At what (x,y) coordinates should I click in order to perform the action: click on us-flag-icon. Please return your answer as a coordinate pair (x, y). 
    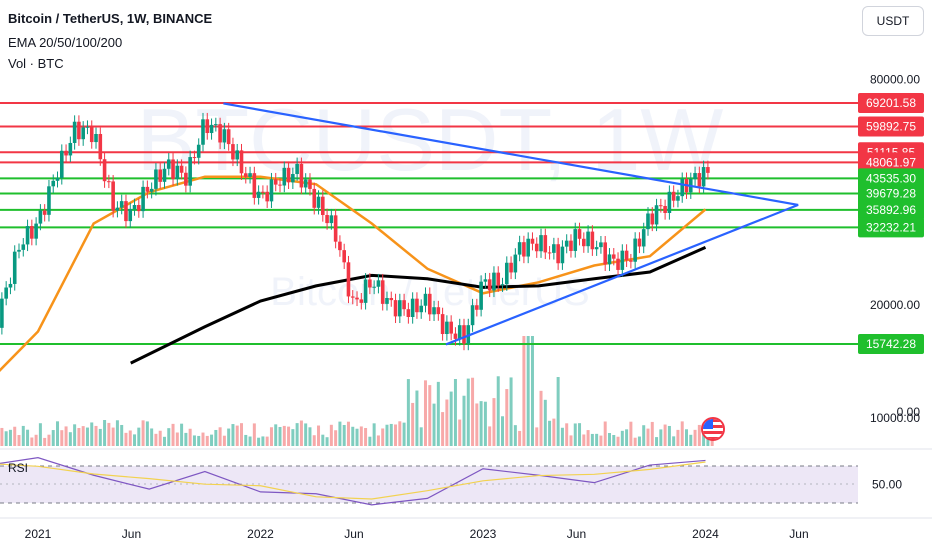
    Looking at the image, I should click on (713, 429).